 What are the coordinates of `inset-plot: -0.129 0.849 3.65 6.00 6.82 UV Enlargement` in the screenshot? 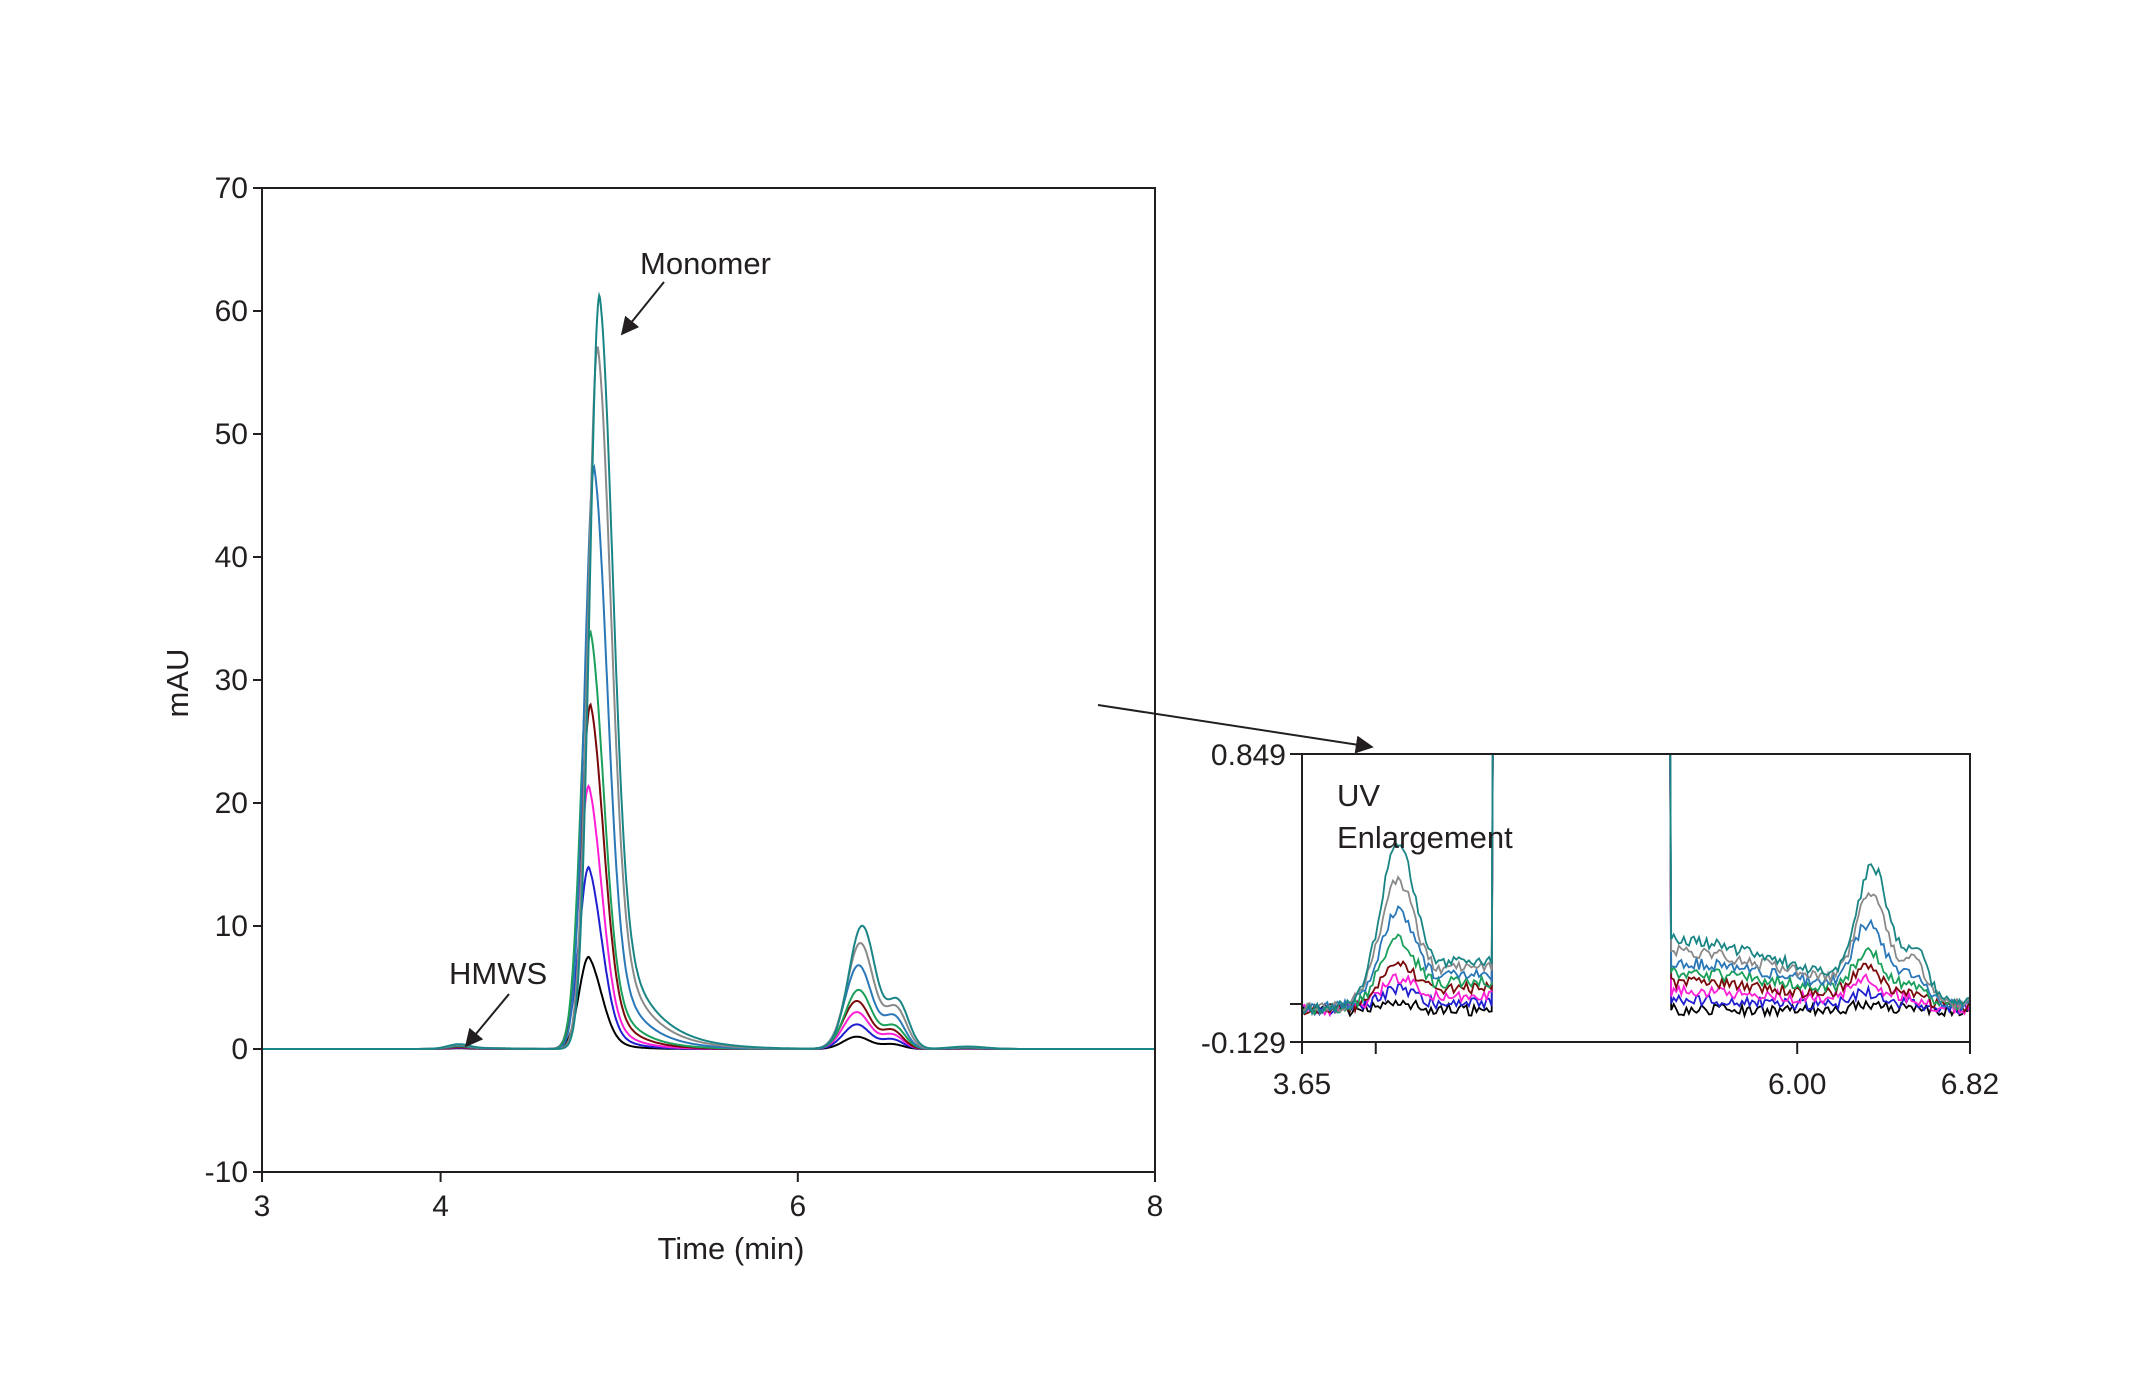 It's located at (1600, 920).